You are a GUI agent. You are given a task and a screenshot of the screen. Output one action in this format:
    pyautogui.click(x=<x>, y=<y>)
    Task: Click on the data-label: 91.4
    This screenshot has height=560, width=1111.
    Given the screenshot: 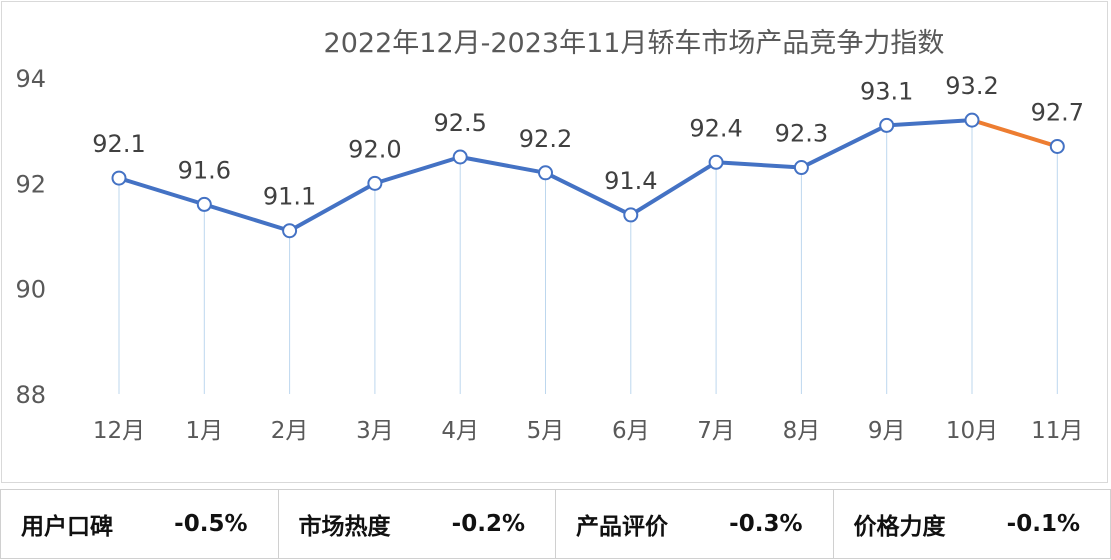 What is the action you would take?
    pyautogui.click(x=630, y=181)
    